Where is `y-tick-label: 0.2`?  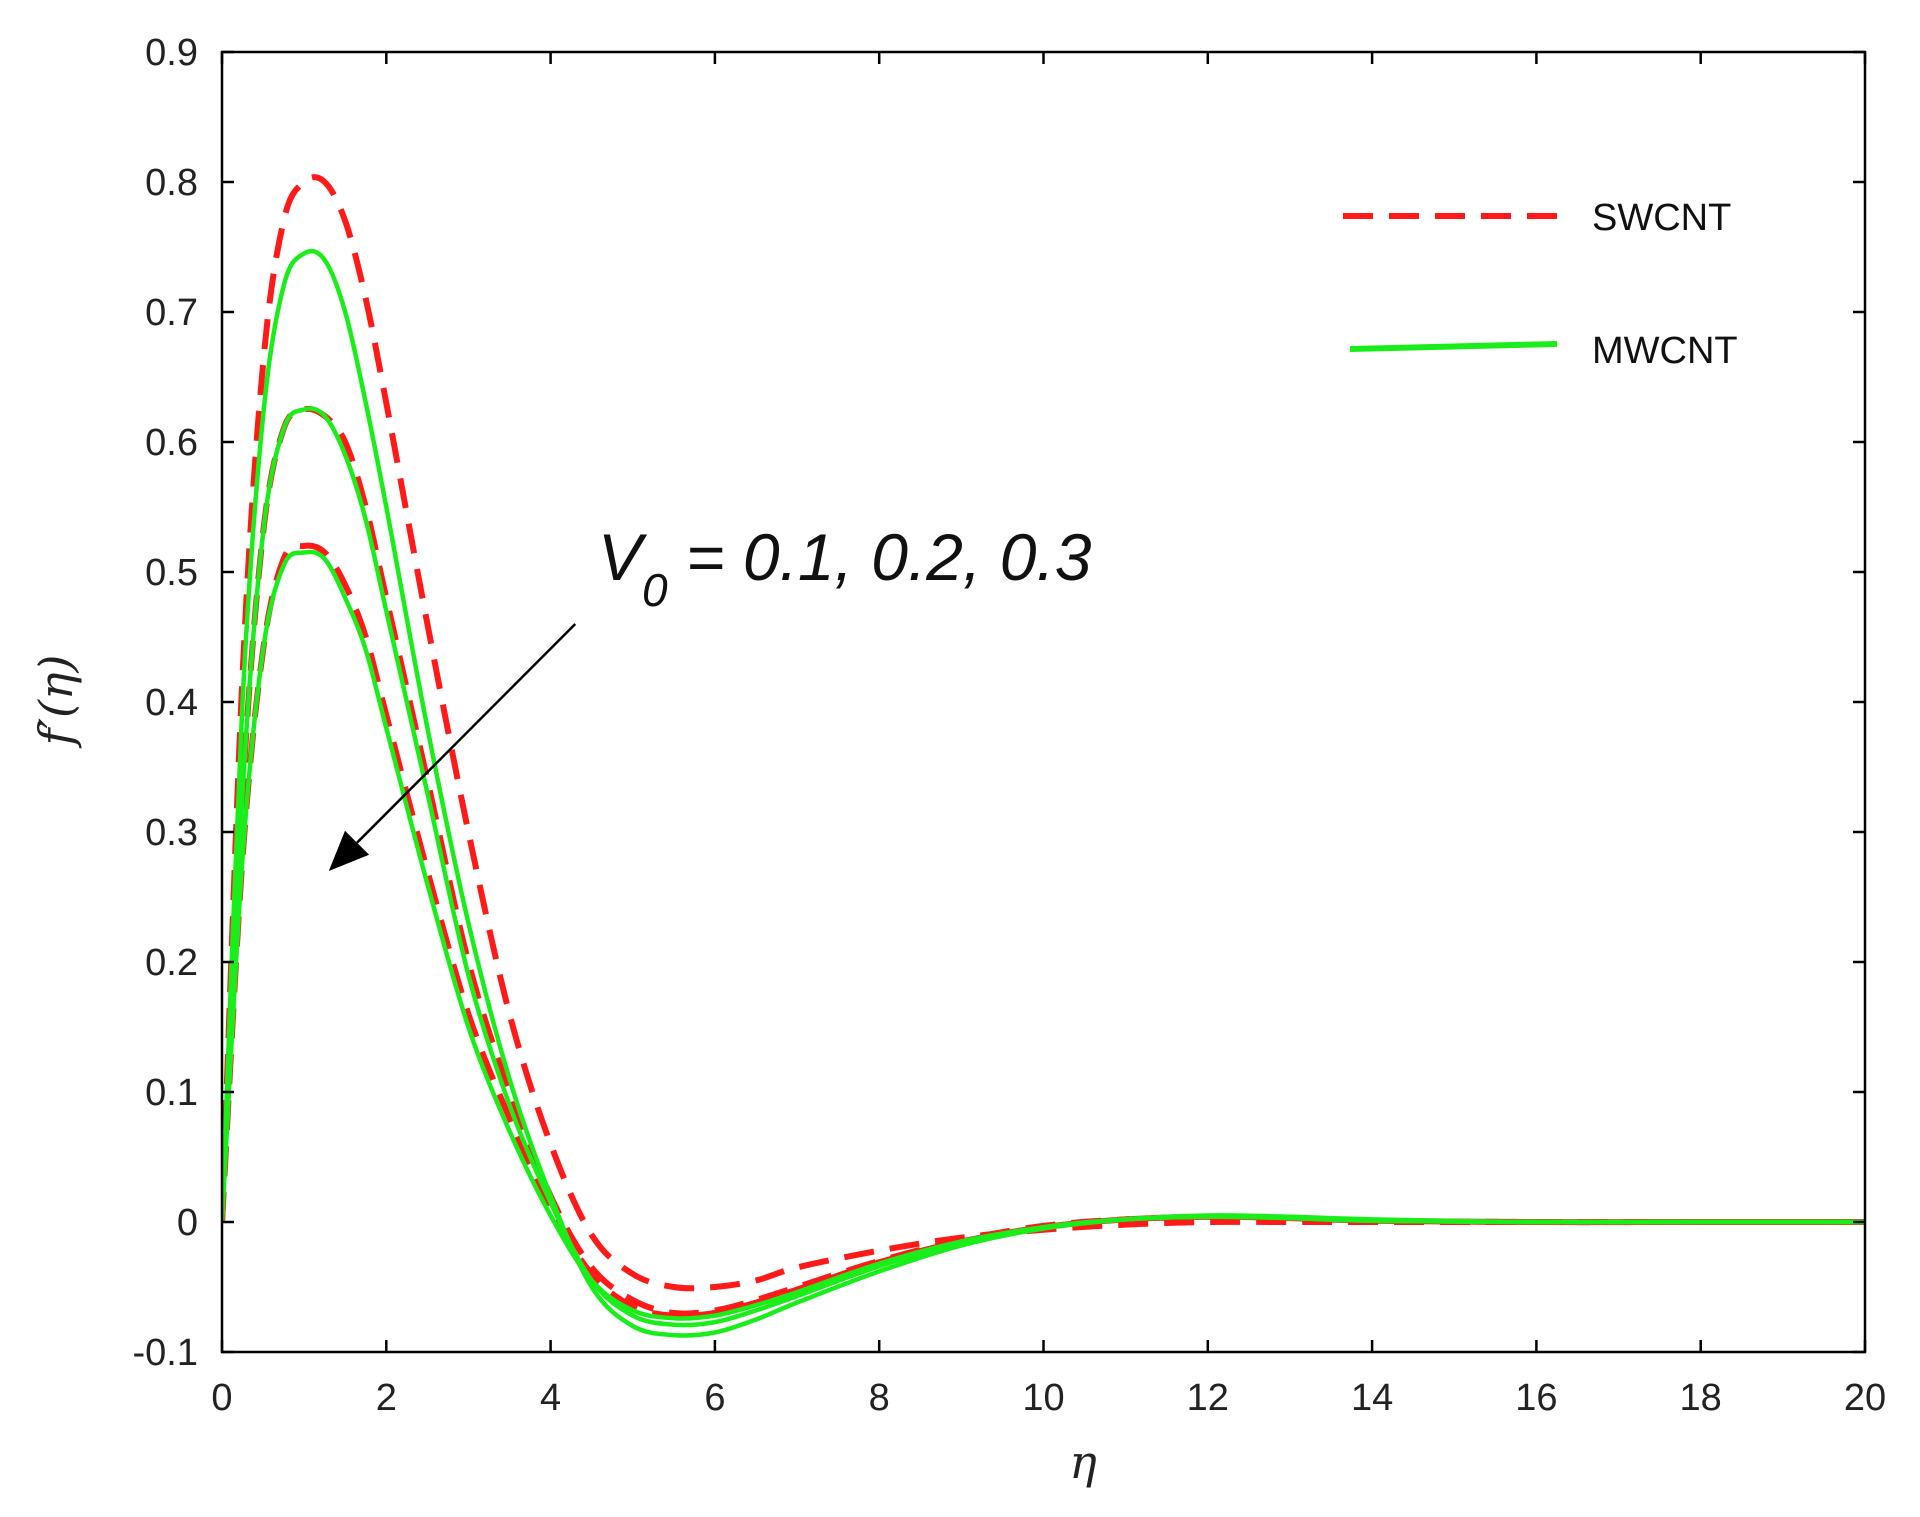 y-tick-label: 0.2 is located at coordinates (171, 963).